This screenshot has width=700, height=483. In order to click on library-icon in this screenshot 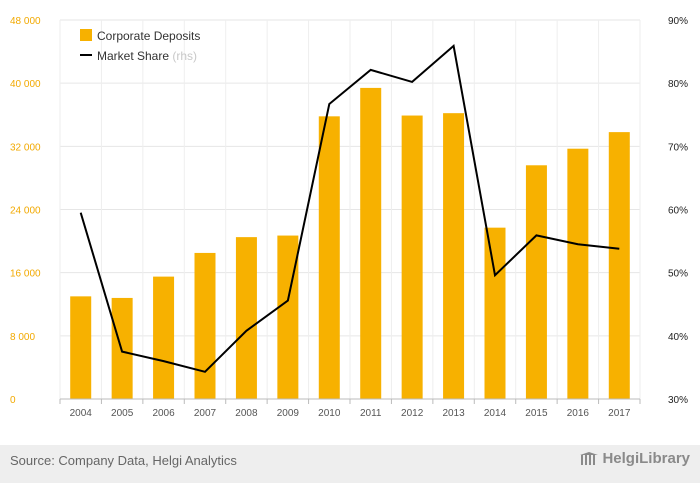, I will do `click(589, 458)`.